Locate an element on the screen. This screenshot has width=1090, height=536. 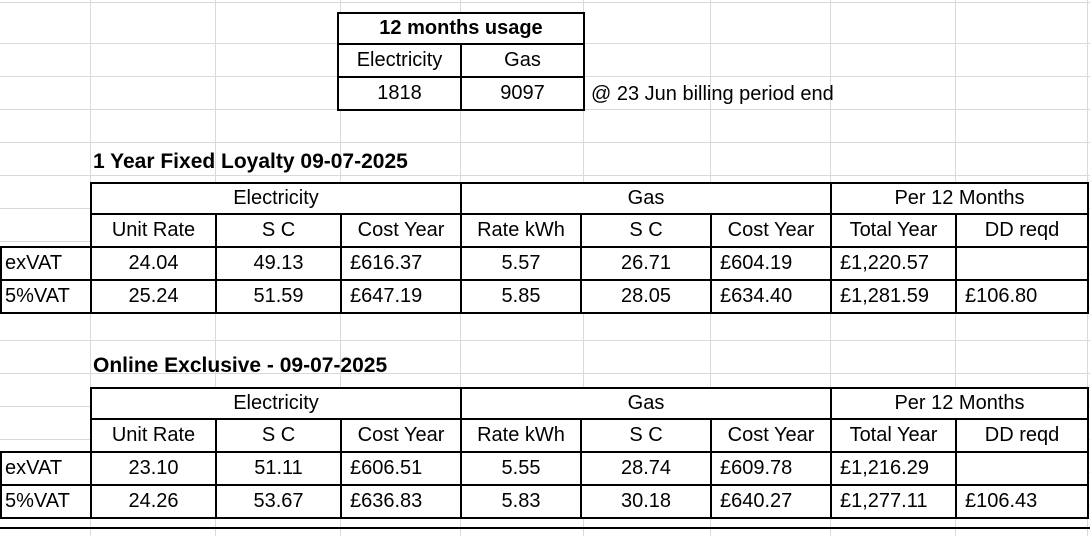
data-cell: 5.83 is located at coordinates (521, 501).